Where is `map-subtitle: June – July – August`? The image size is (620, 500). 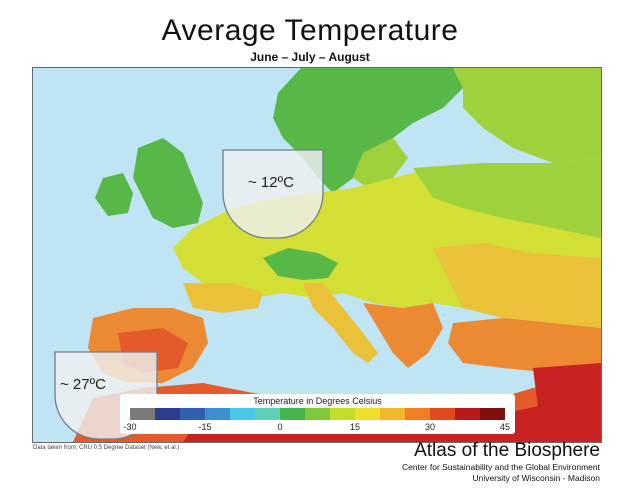 map-subtitle: June – July – August is located at coordinates (310, 57).